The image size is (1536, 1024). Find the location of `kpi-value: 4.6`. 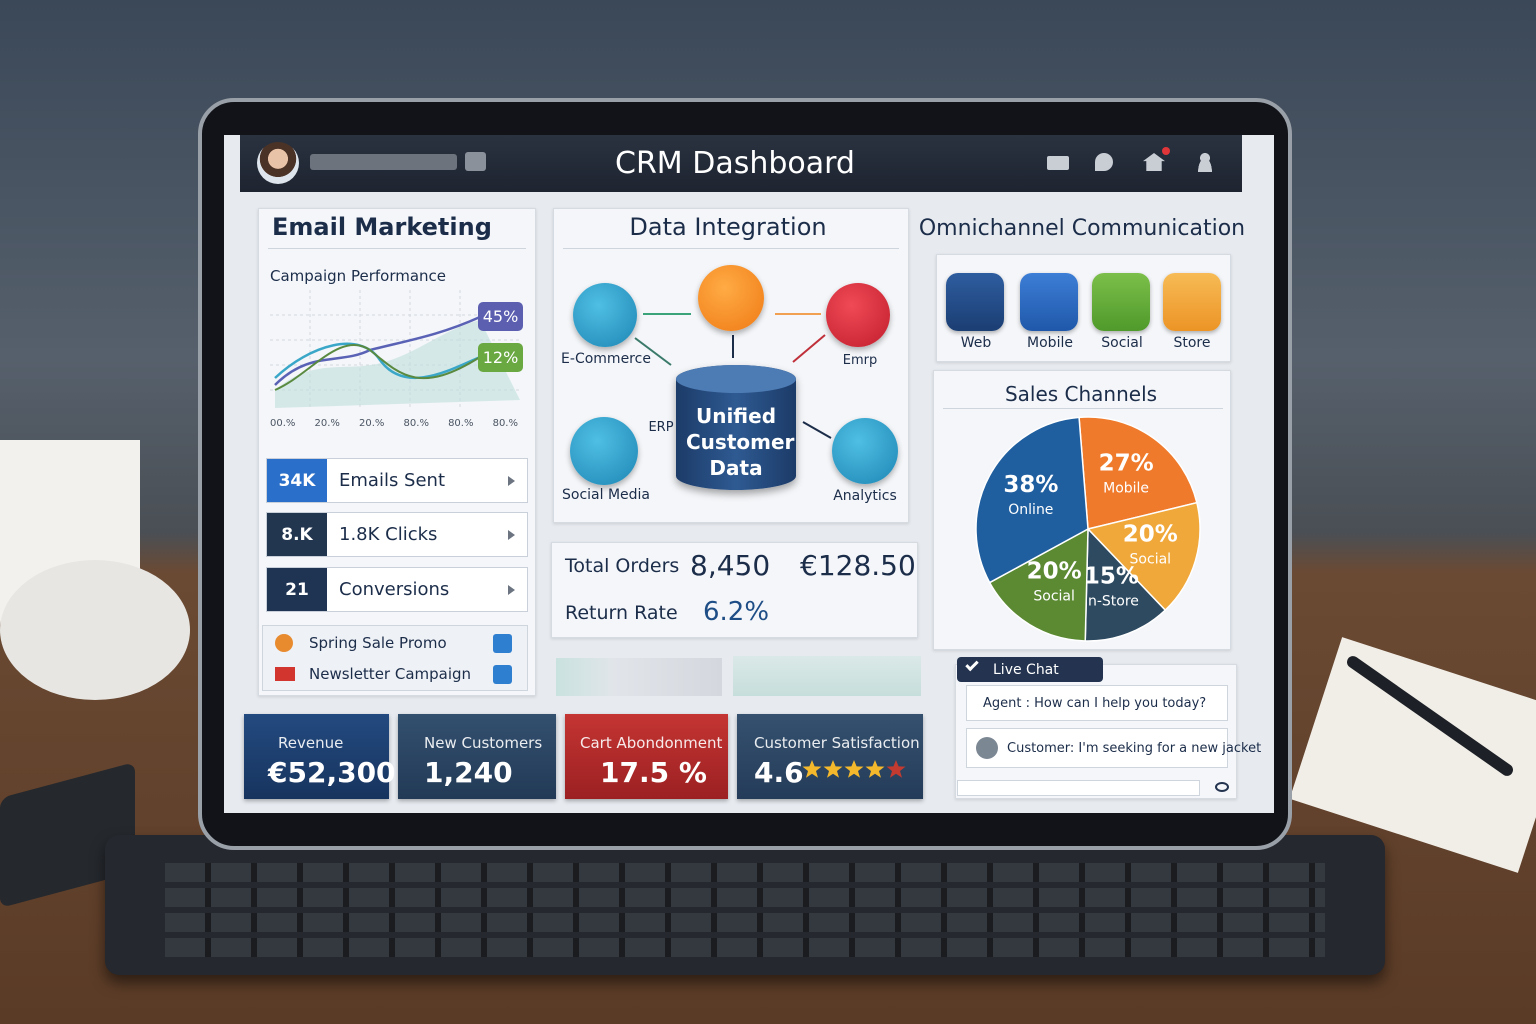

kpi-value: 4.6 is located at coordinates (779, 772).